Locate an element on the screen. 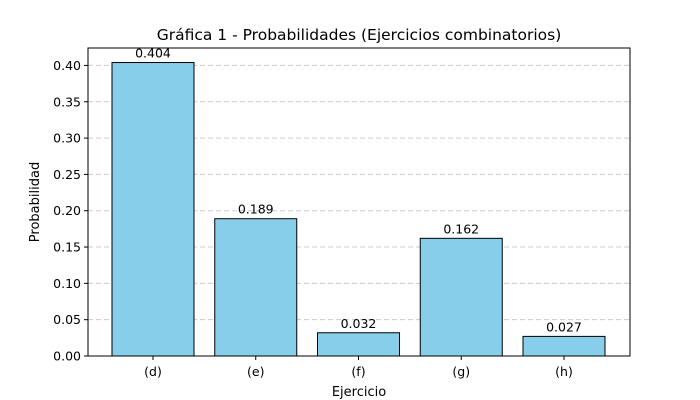  y-tick-label: 0.05 is located at coordinates (67, 319).